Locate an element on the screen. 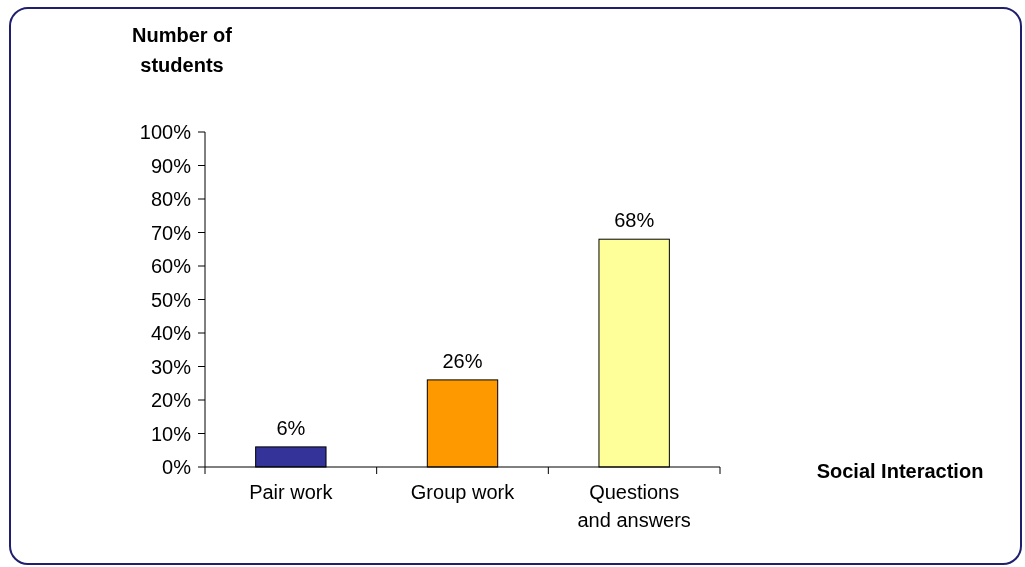 The height and width of the screenshot is (567, 1025). x-tick-label: Group work is located at coordinates (463, 492).